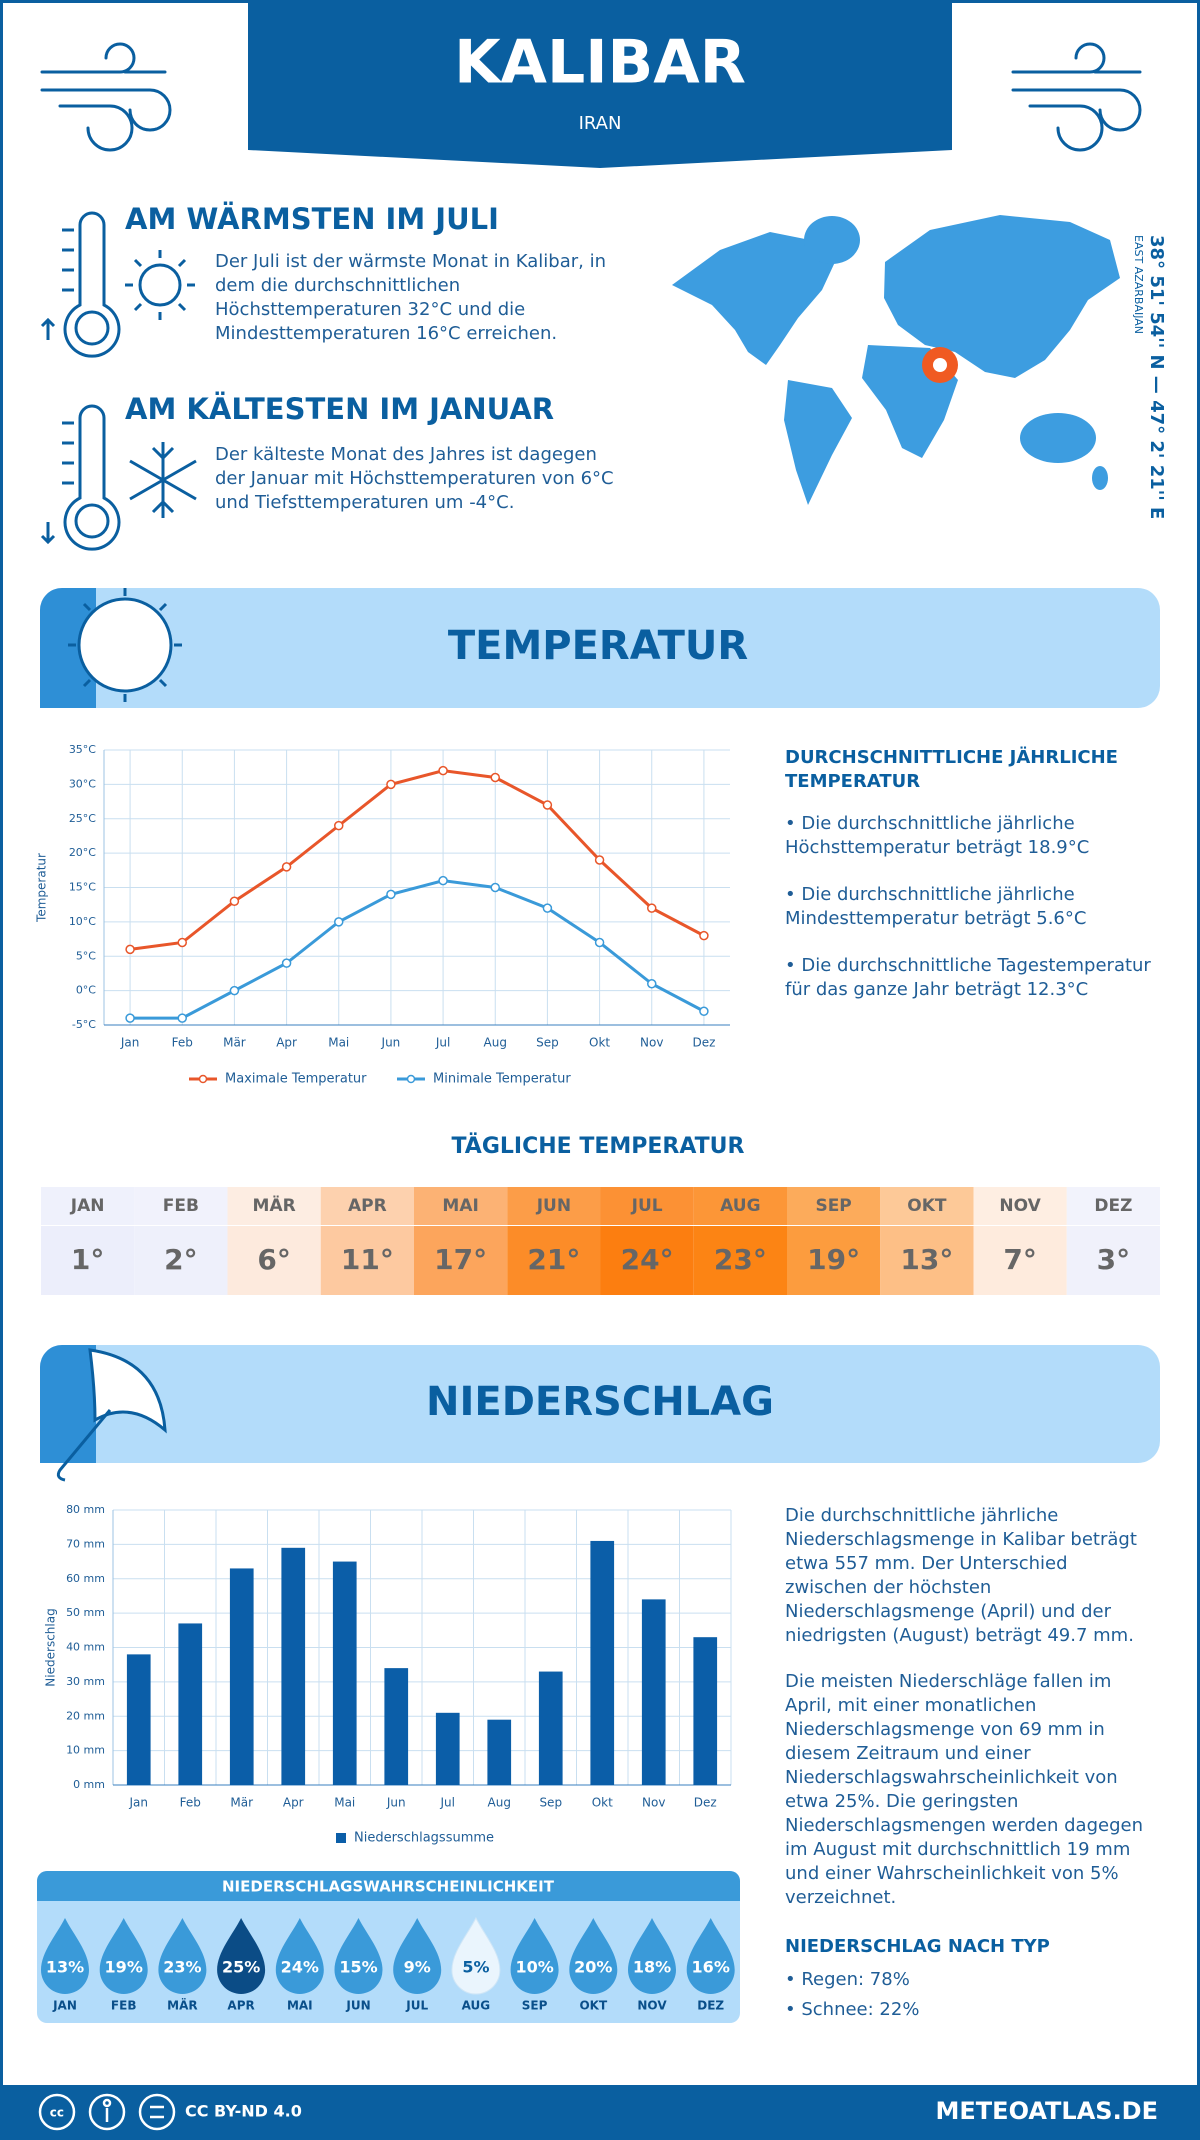 This screenshot has width=1200, height=2140. I want to click on x-tick-label: Jun, so click(396, 1803).